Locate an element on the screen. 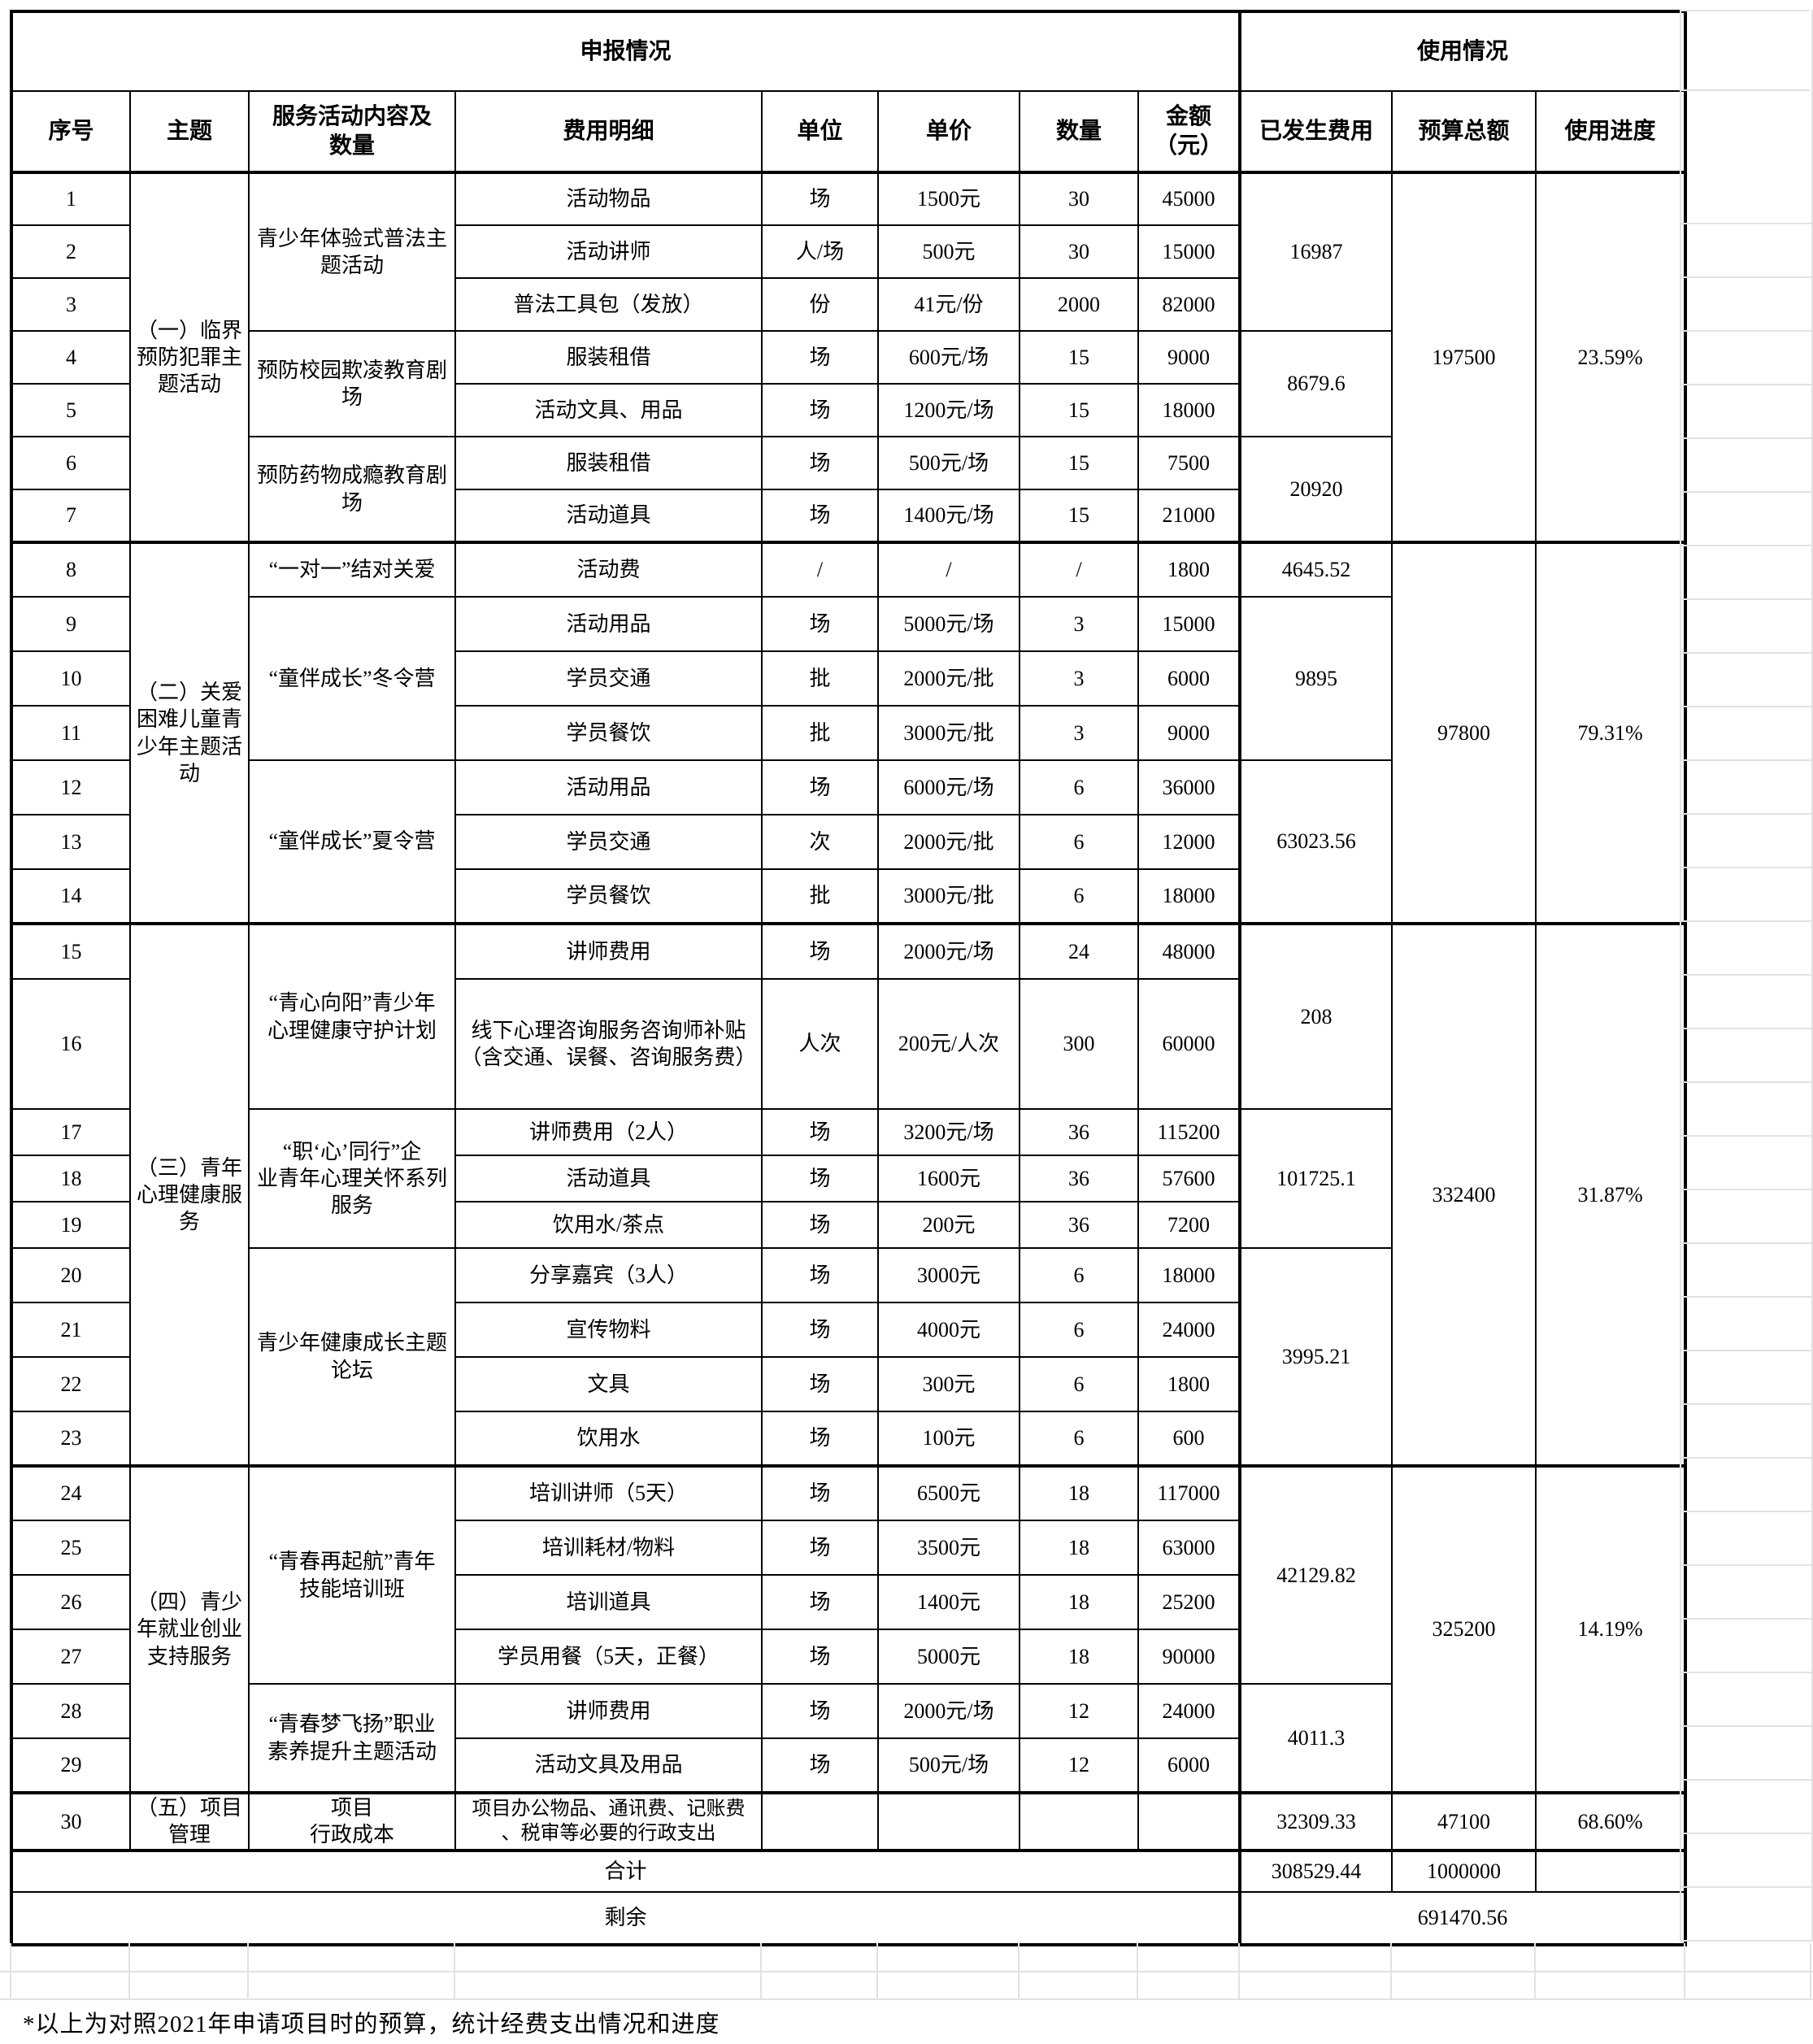  cell-qty: 30 is located at coordinates (1079, 251).